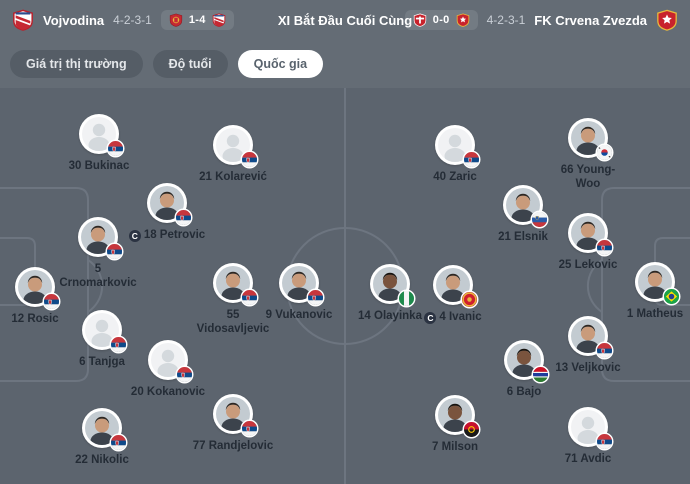 The image size is (690, 484). I want to click on home-player-kokanovic: 20 Kokanovic, so click(168, 369).